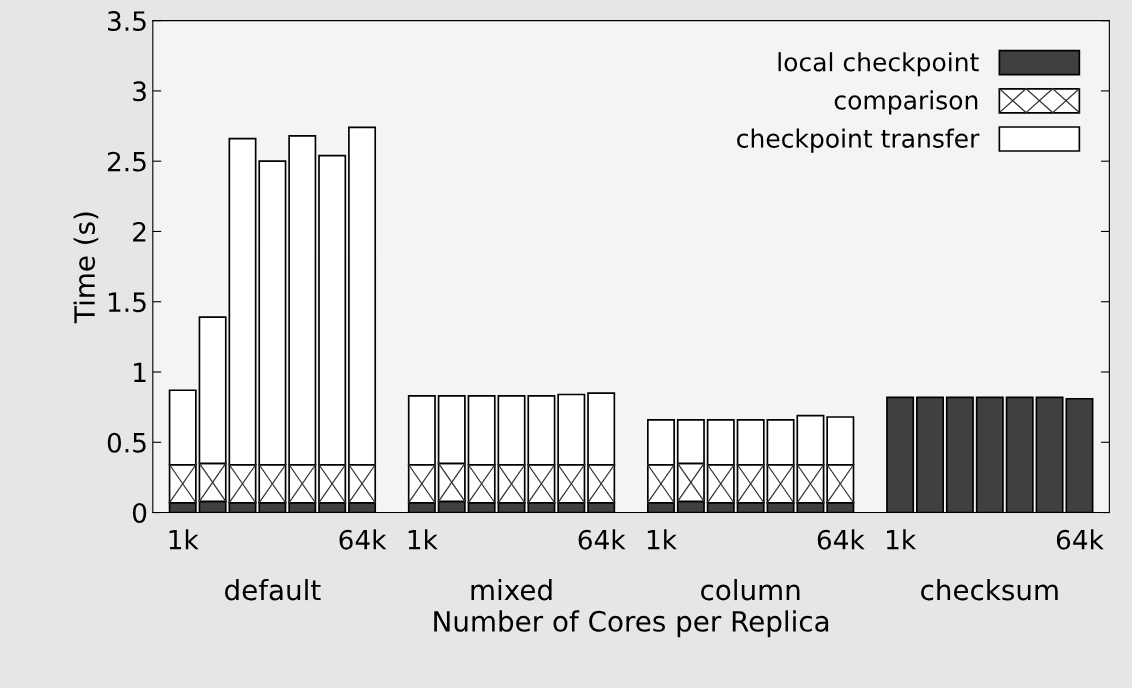 The height and width of the screenshot is (688, 1132). What do you see at coordinates (139, 231) in the screenshot?
I see `y-tick-label: 2` at bounding box center [139, 231].